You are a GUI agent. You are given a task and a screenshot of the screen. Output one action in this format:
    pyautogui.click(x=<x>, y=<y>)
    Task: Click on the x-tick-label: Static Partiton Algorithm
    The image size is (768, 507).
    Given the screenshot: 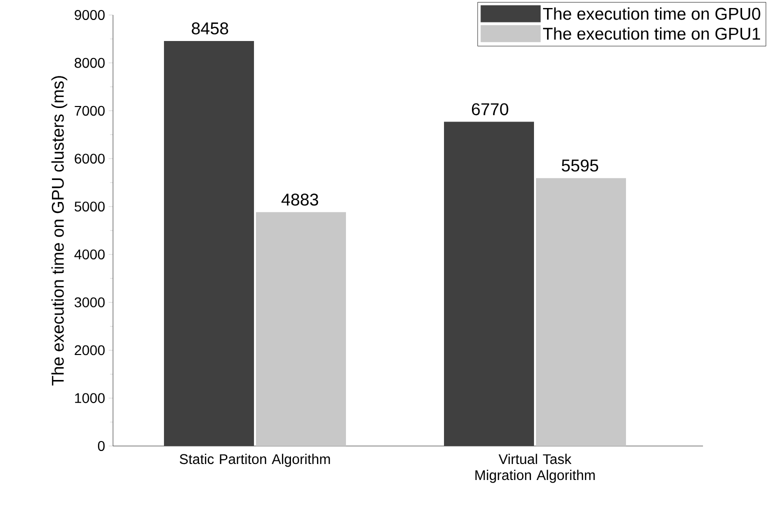 What is the action you would take?
    pyautogui.click(x=255, y=460)
    